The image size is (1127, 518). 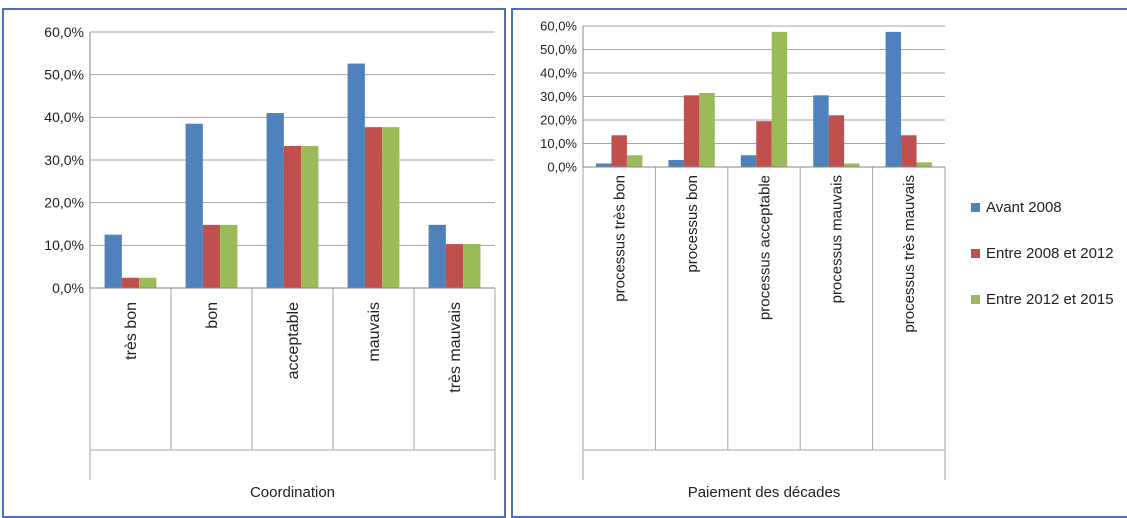 What do you see at coordinates (455, 347) in the screenshot?
I see `x-tick-label: très mauvais` at bounding box center [455, 347].